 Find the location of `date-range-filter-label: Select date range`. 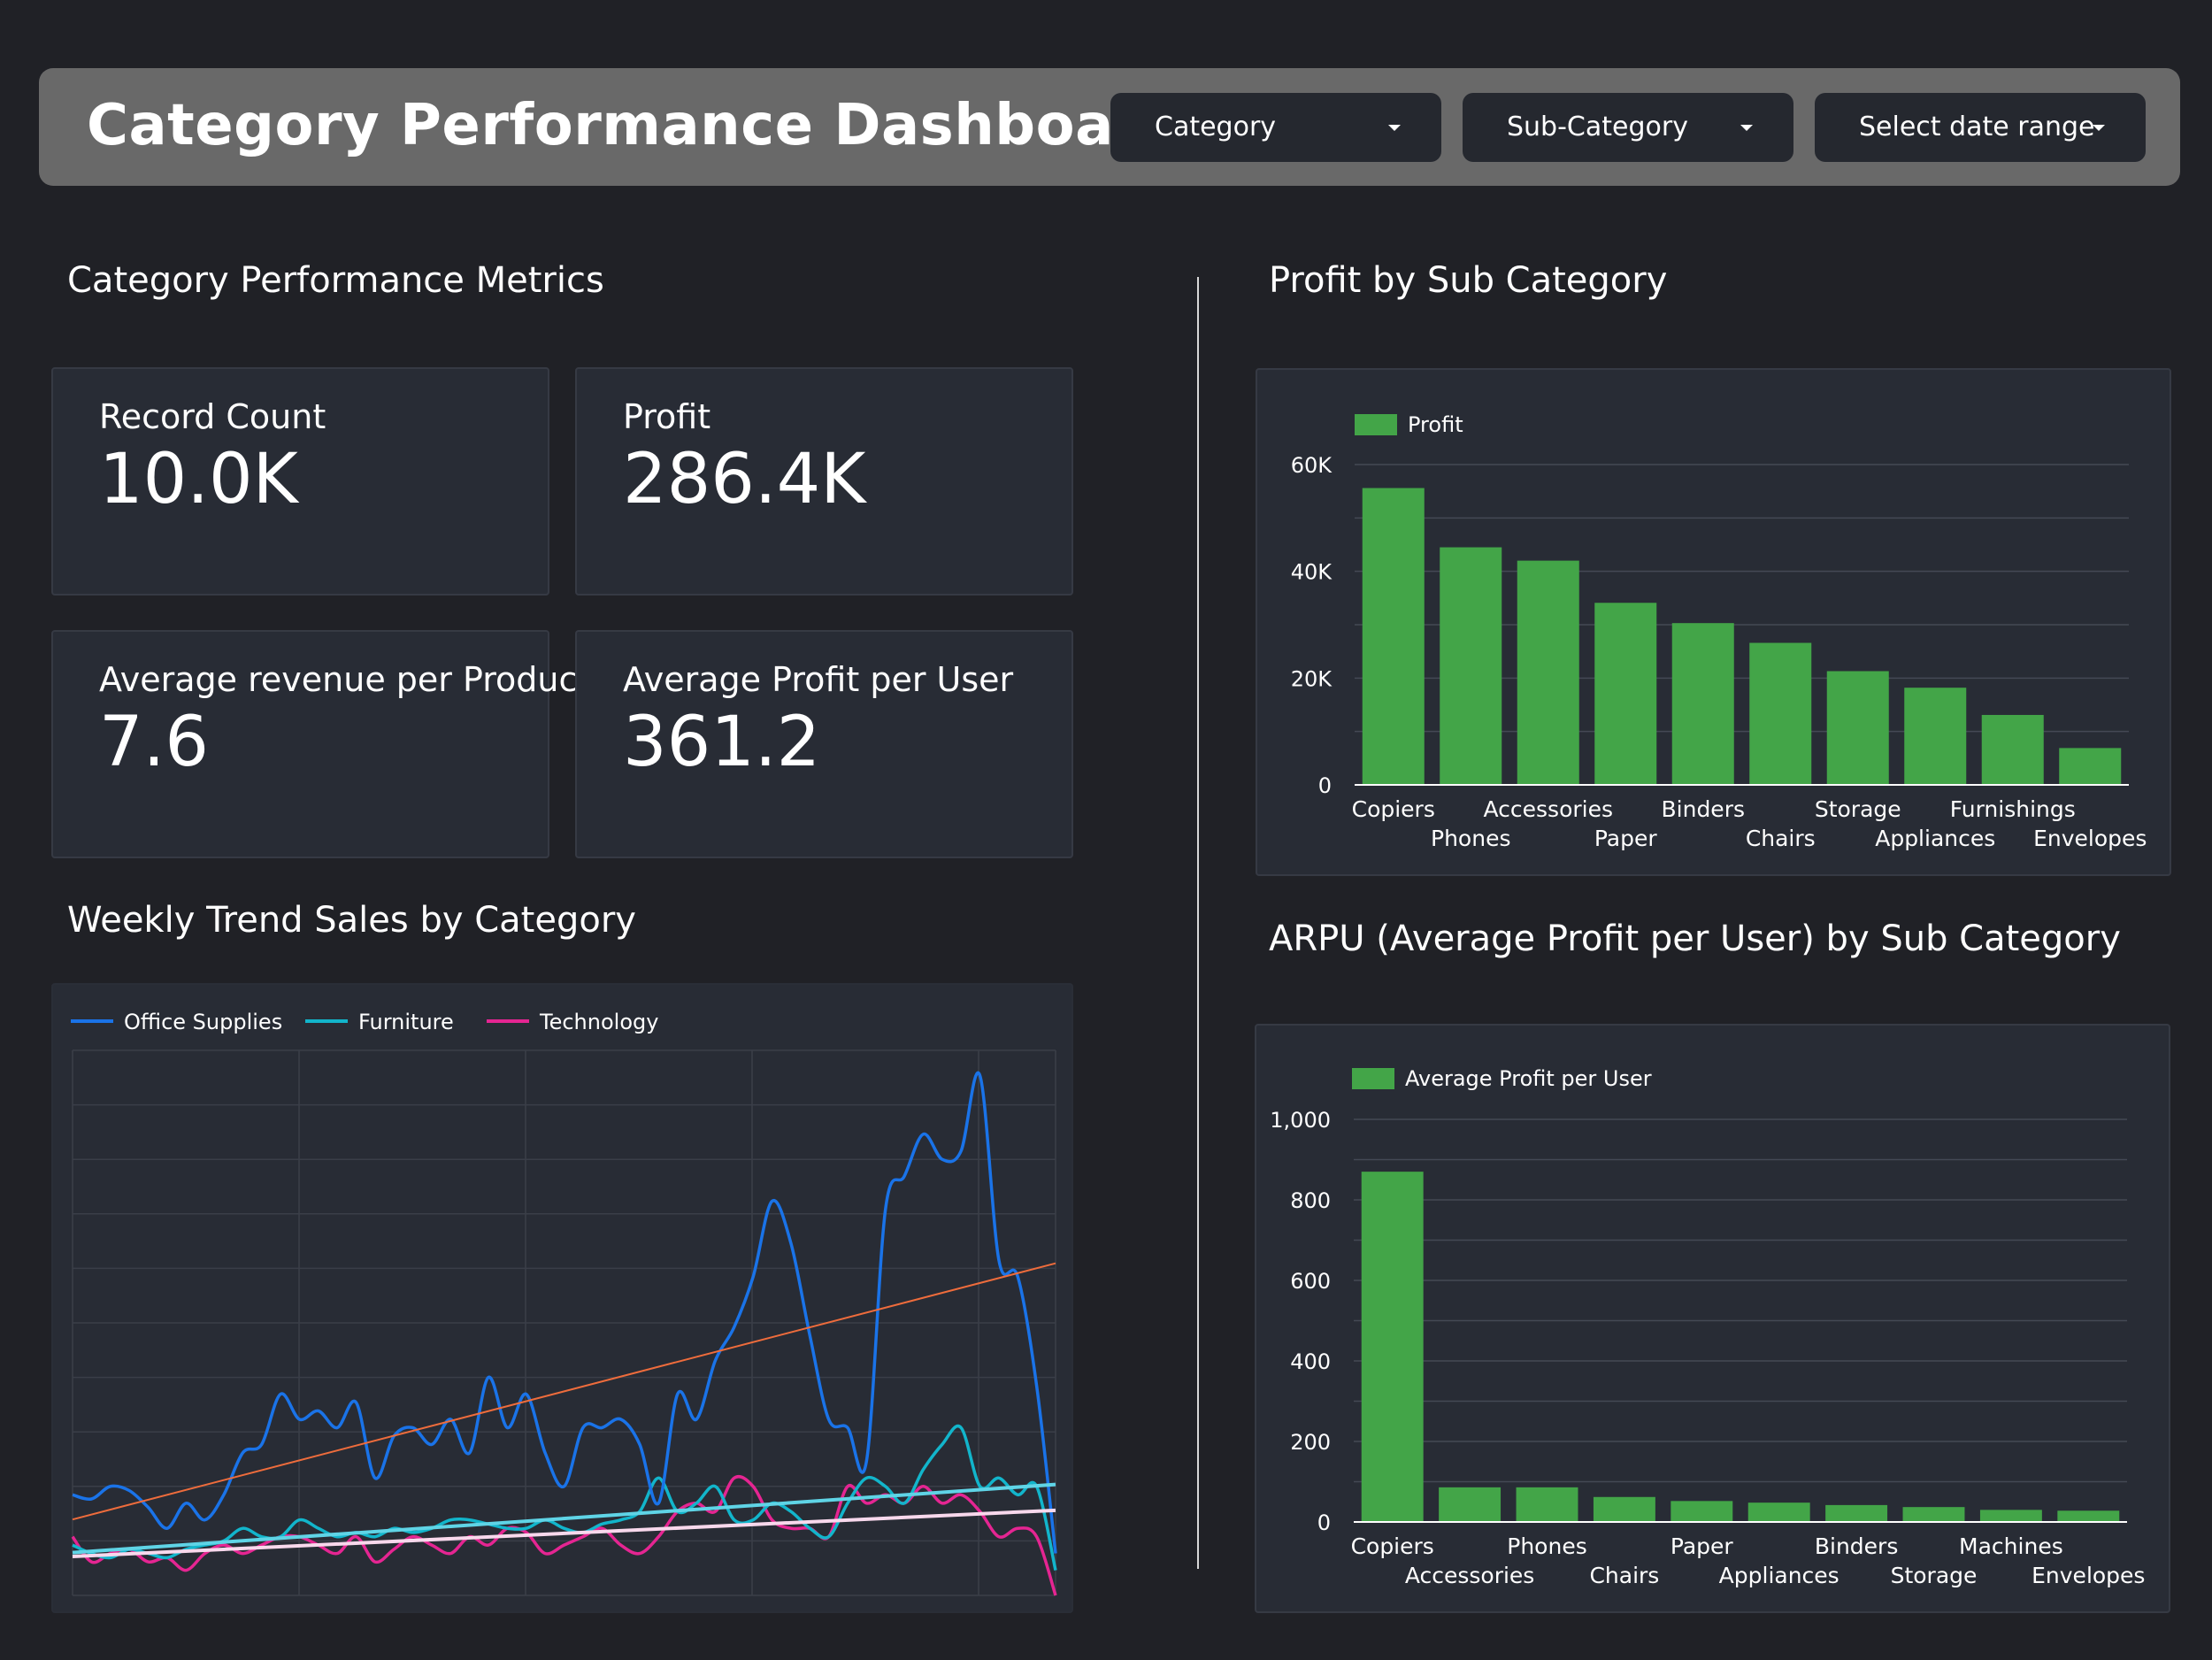

date-range-filter-label: Select date range is located at coordinates (1977, 126).